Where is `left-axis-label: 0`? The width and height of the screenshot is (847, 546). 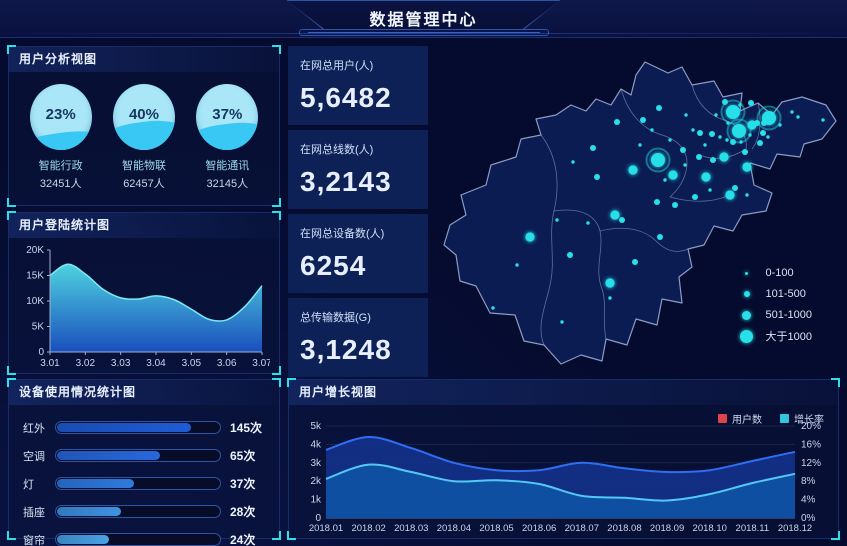
left-axis-label: 0 is located at coordinates (318, 518).